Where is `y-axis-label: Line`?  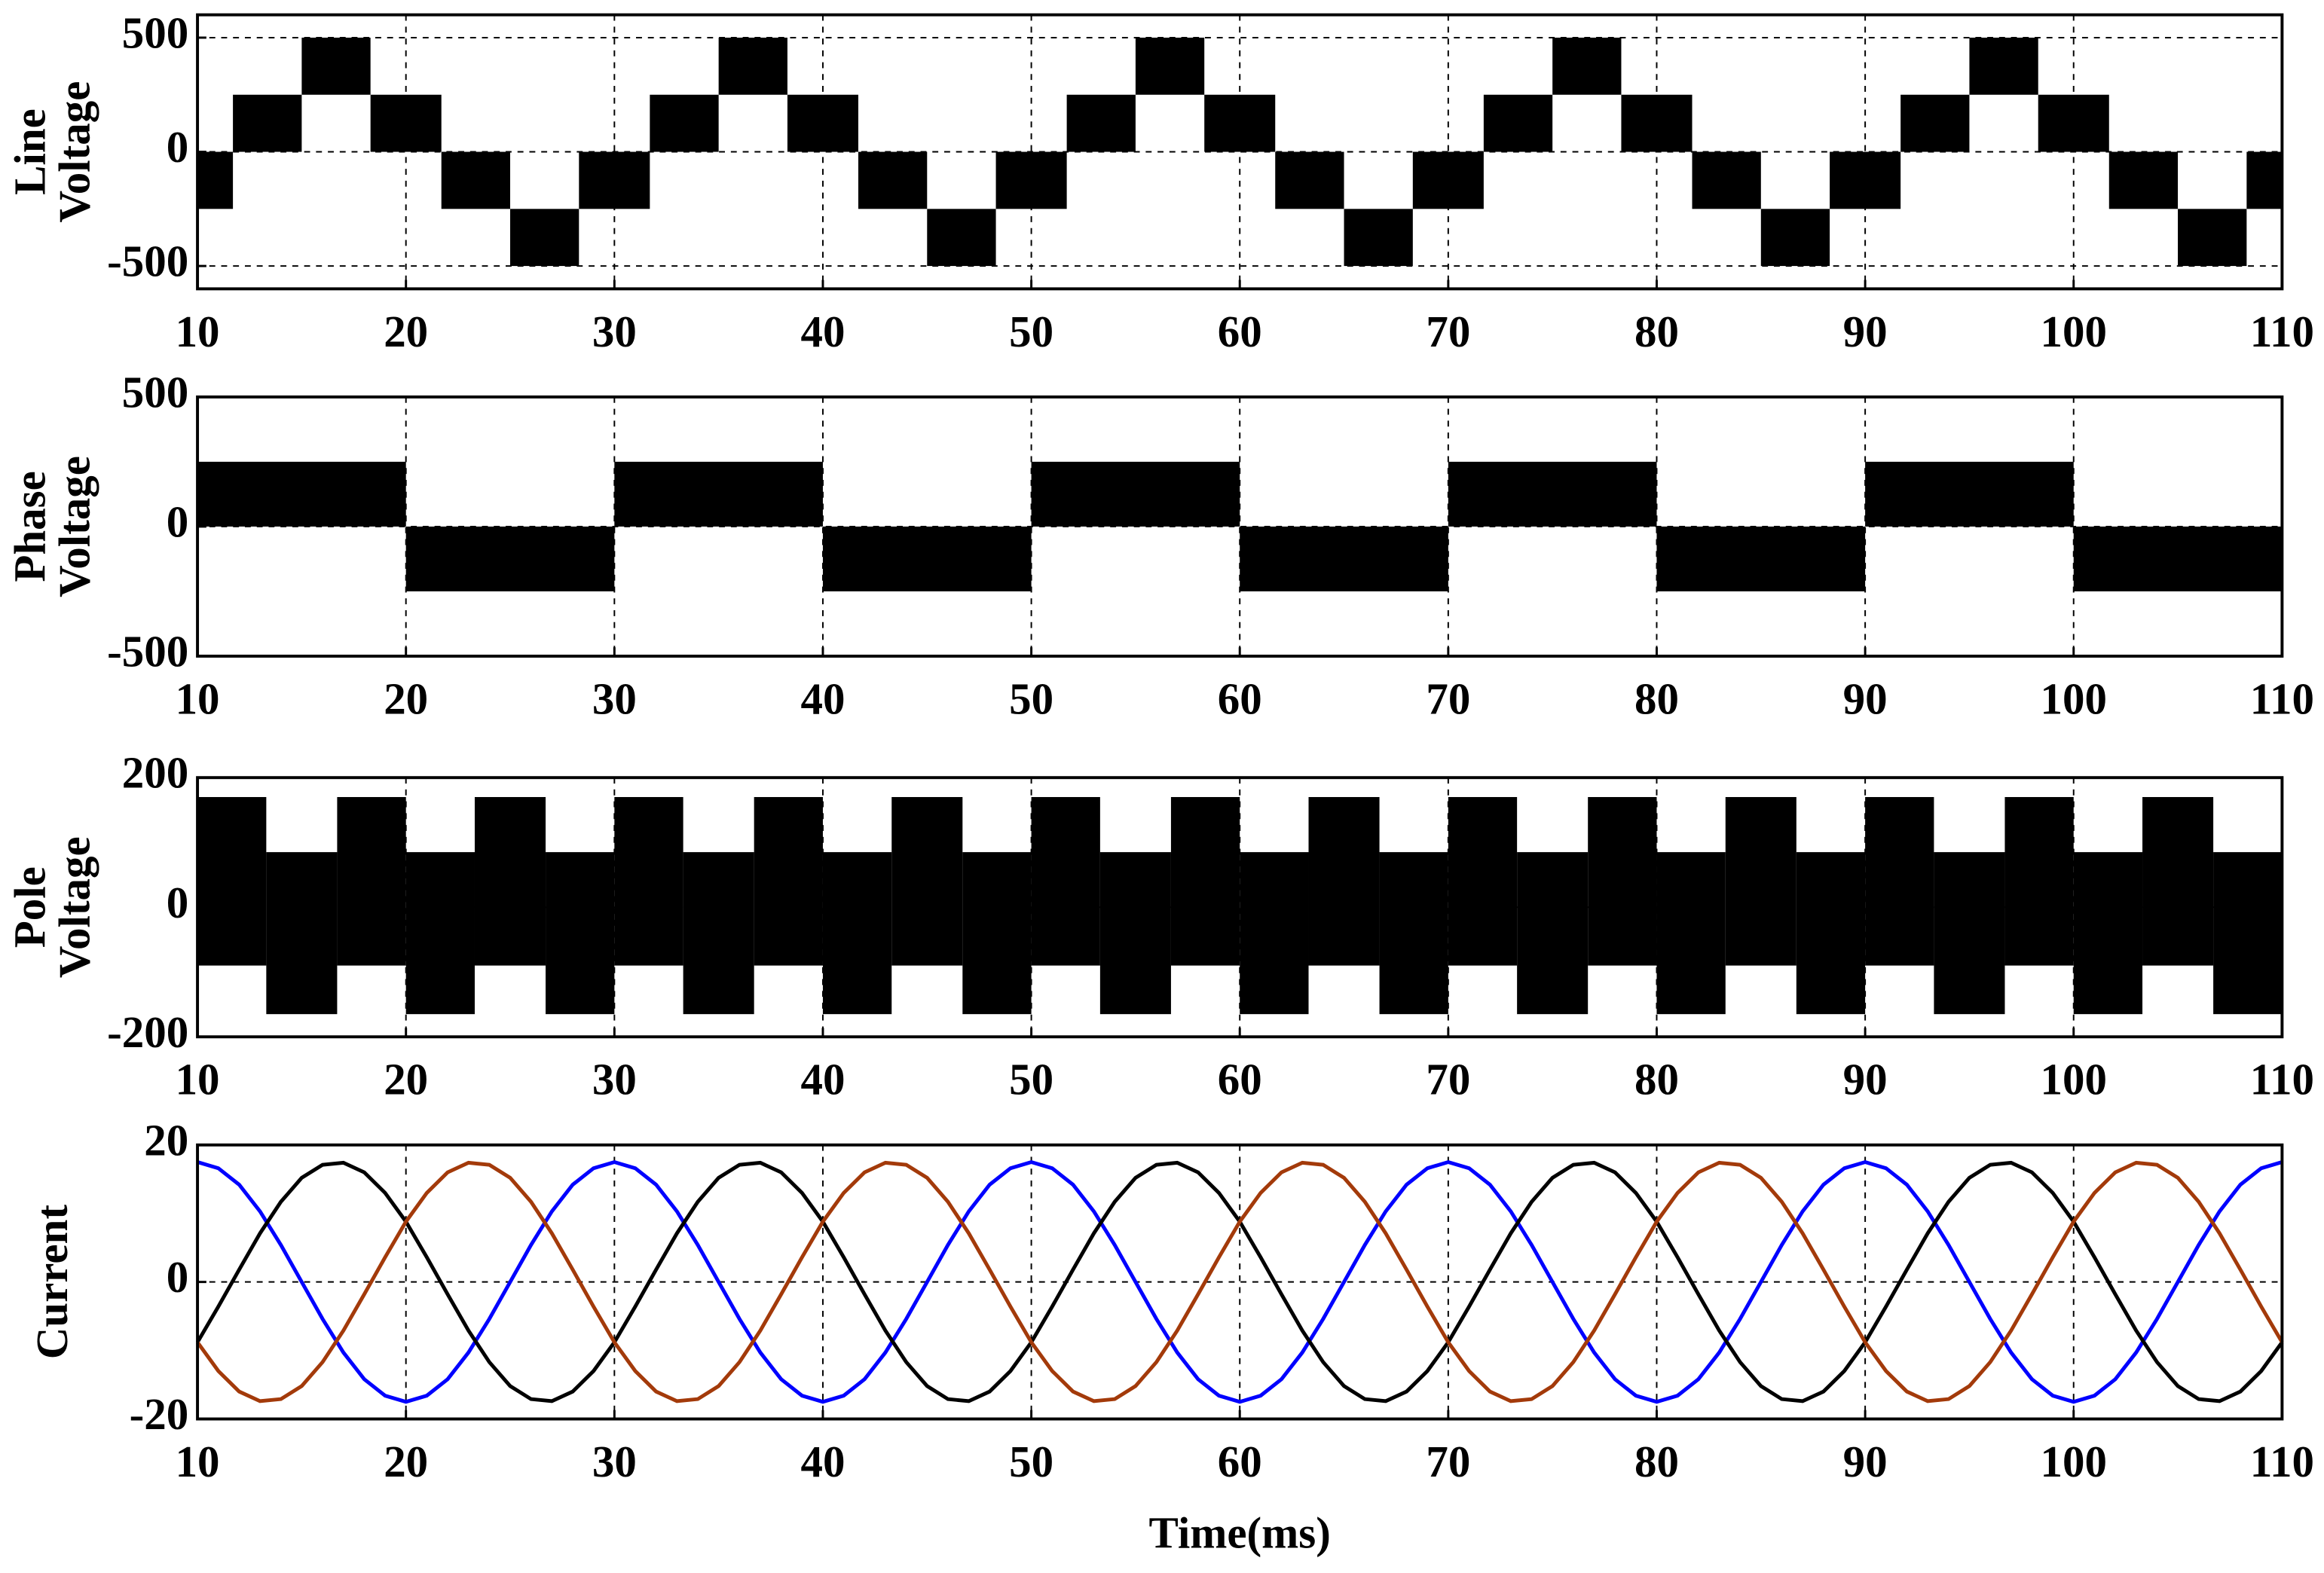 y-axis-label: Line is located at coordinates (29, 151).